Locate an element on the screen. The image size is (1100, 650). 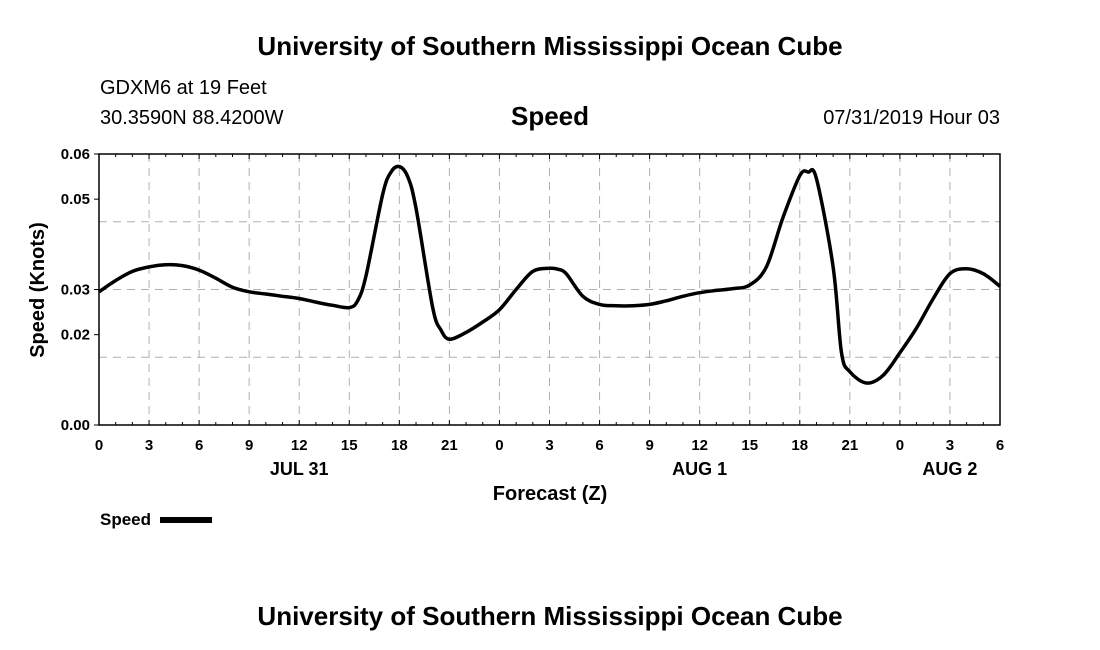
x-axis-label: Forecast (Z) is located at coordinates (550, 494).